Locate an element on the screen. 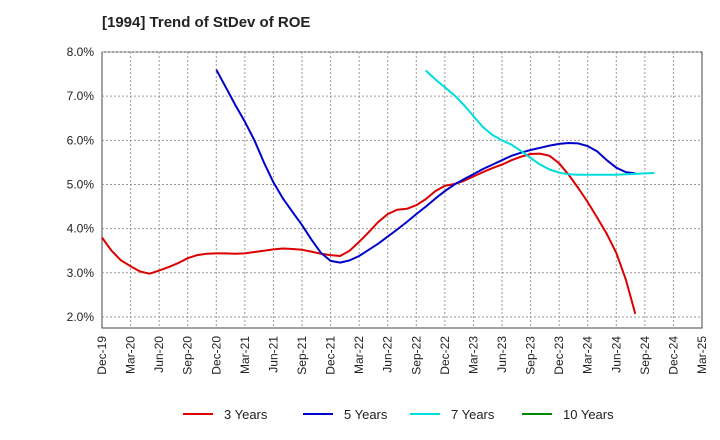 This screenshot has height=440, width=720. legend-label: 7 Years is located at coordinates (473, 414).